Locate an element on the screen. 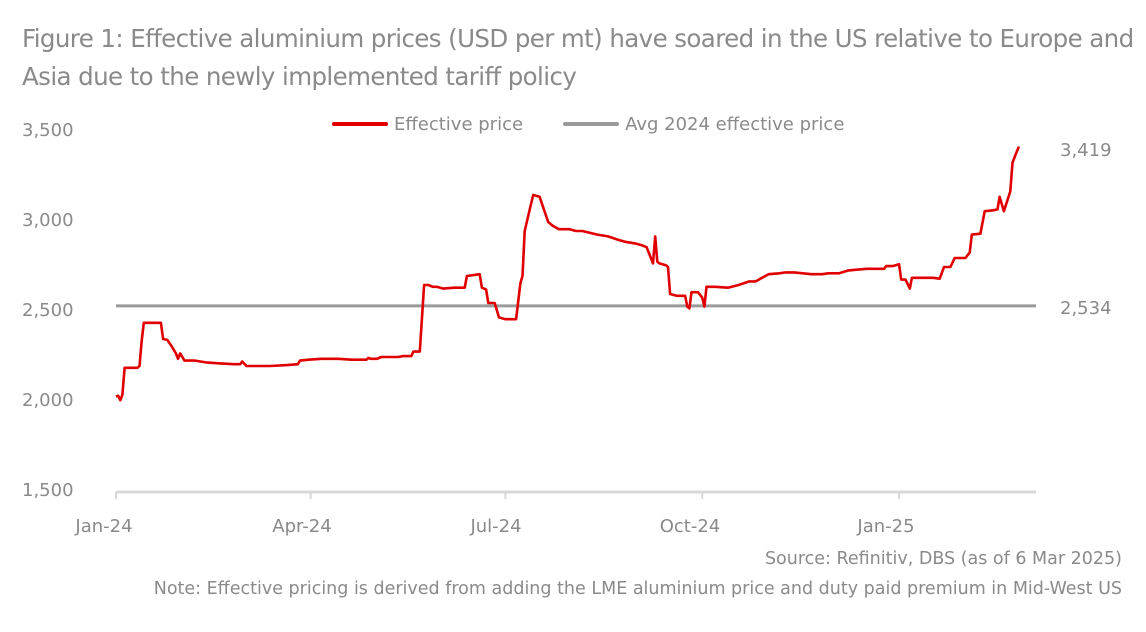  legend-label-avg-2024: Avg 2024 effective price is located at coordinates (735, 124).